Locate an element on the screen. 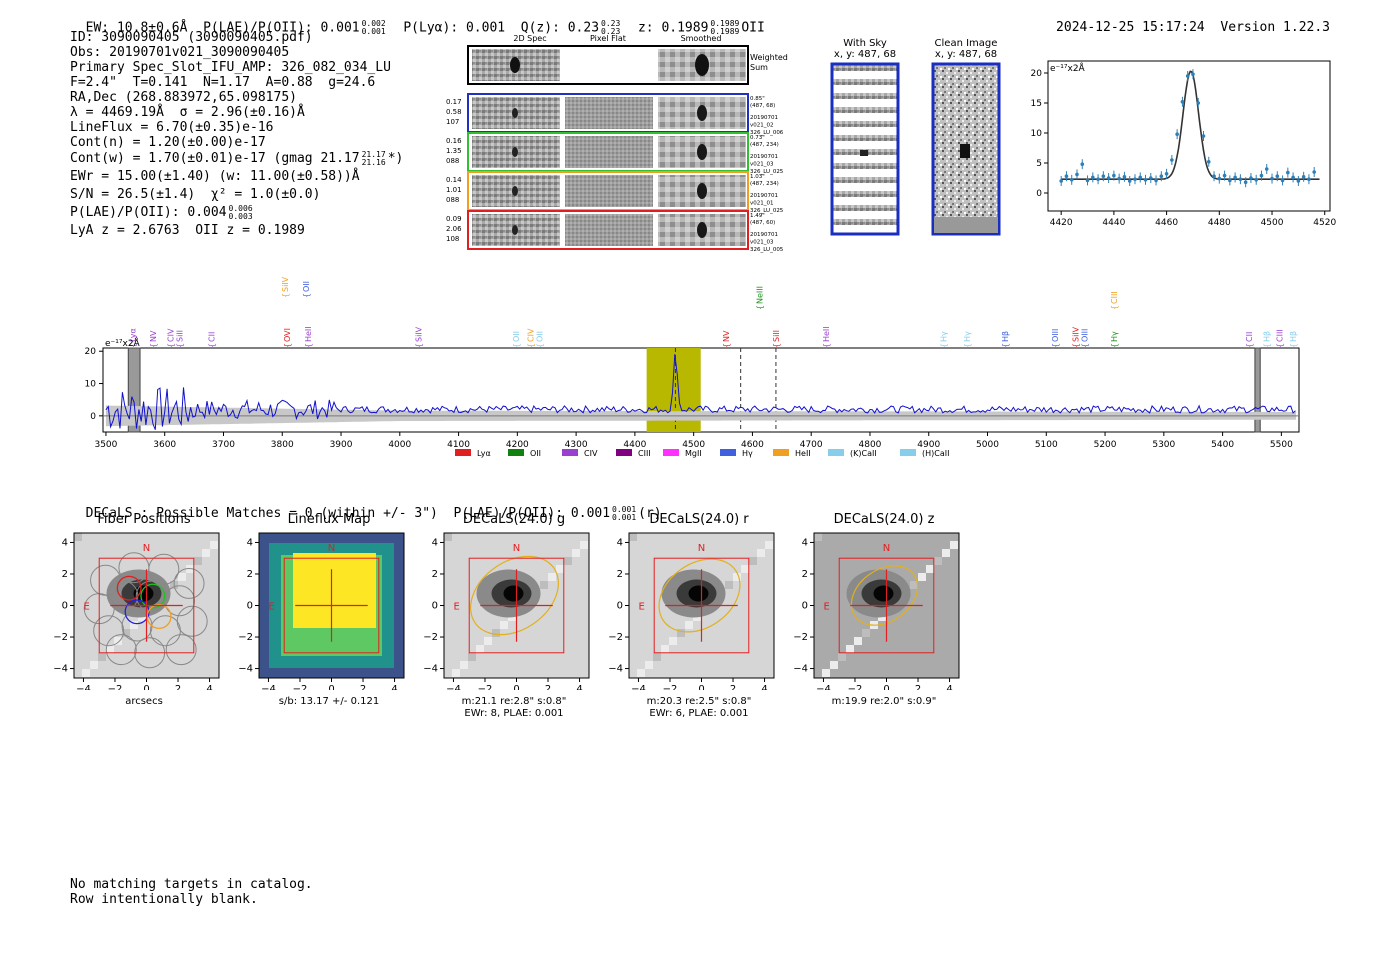  with-sky-source is located at coordinates (864, 153).